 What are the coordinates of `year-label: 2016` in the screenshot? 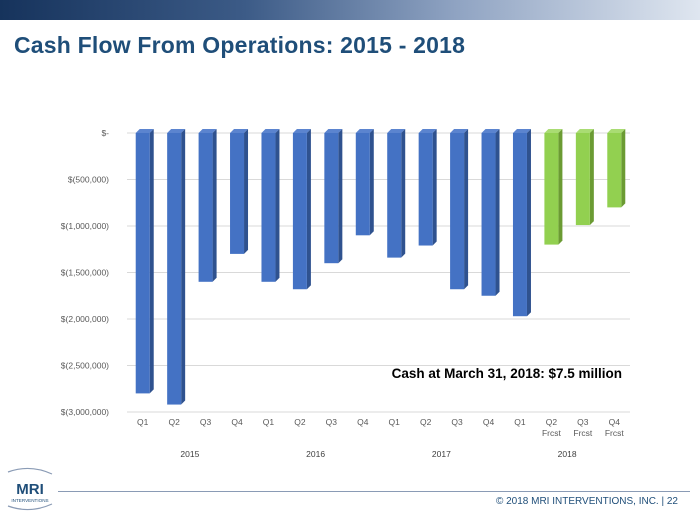 It's located at (315, 454).